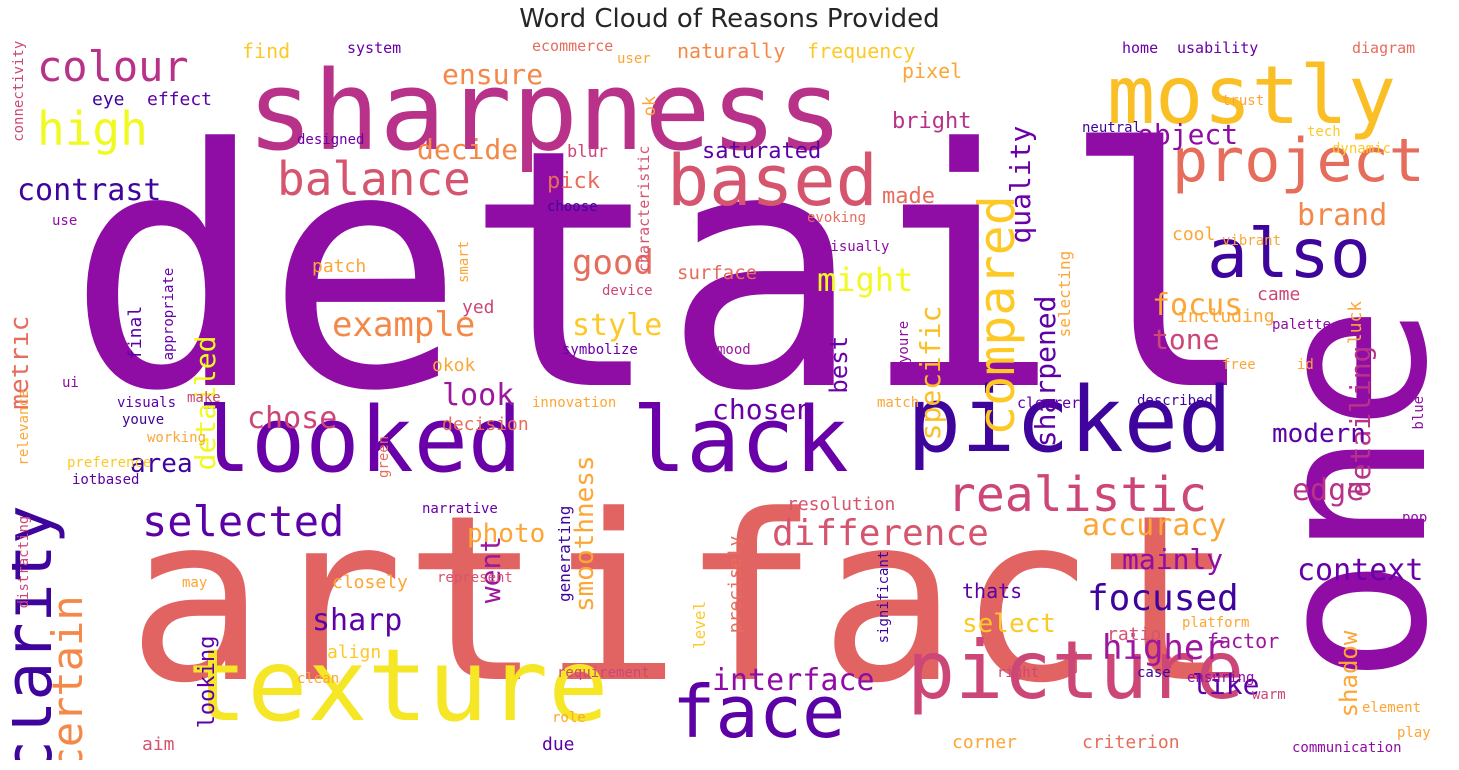  Describe the element at coordinates (1269, 695) in the screenshot. I see `word-warm: warm` at that location.